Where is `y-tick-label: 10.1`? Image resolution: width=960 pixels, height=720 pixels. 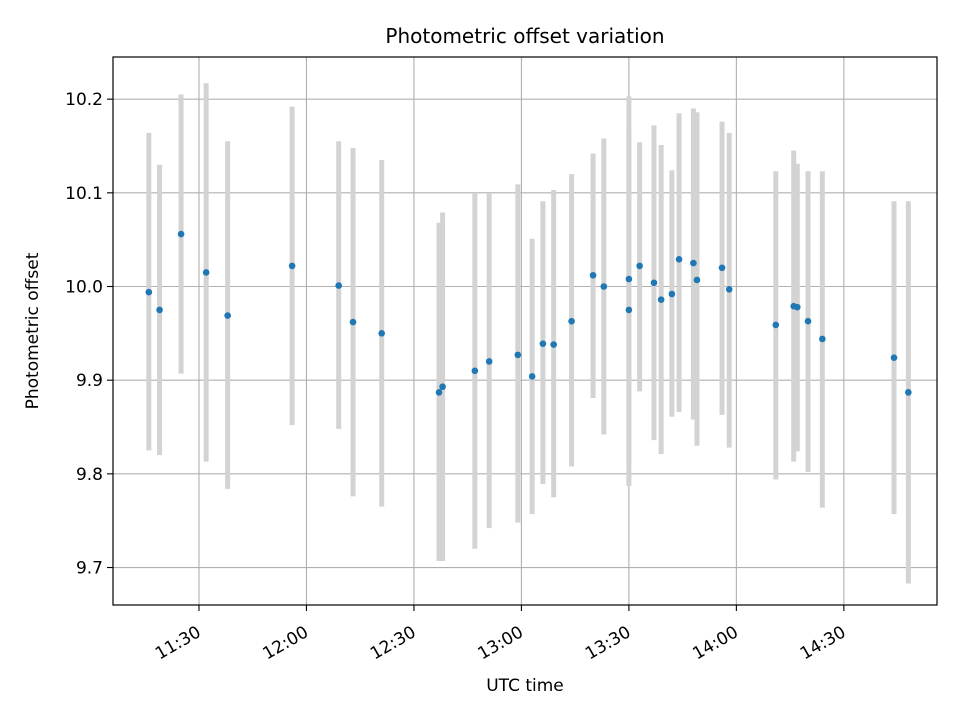 y-tick-label: 10.1 is located at coordinates (84, 194).